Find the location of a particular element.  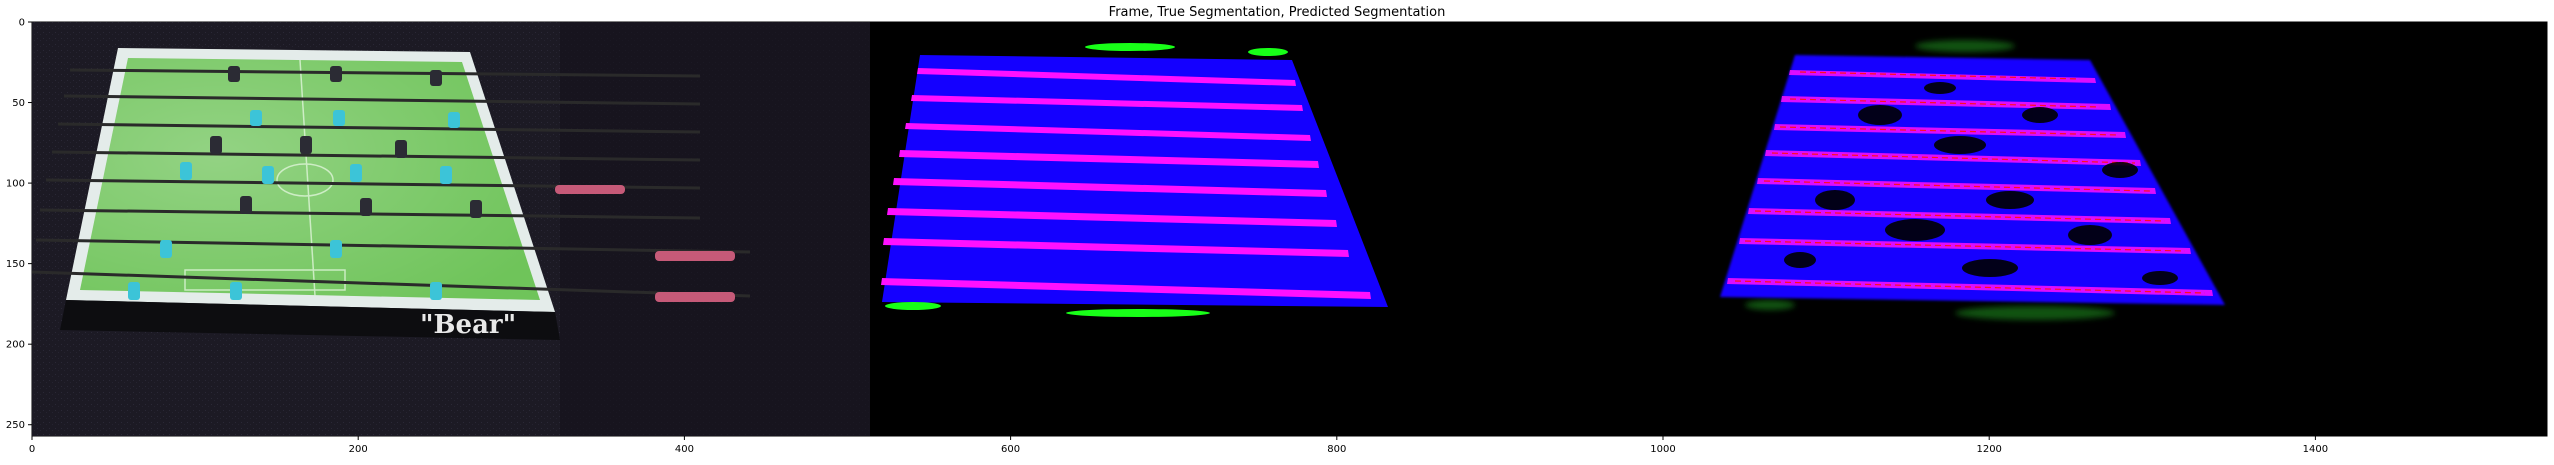

x-tick-label: 1400 is located at coordinates (2315, 449).